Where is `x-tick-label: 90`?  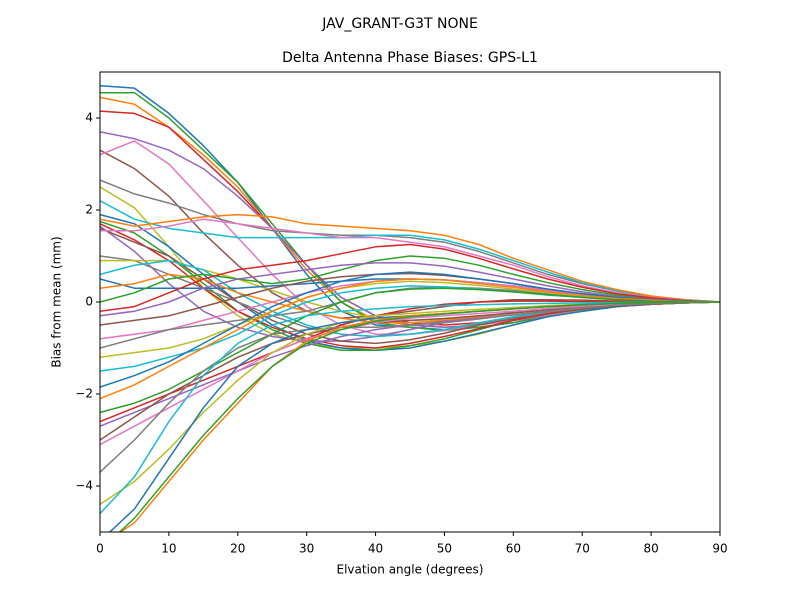
x-tick-label: 90 is located at coordinates (719, 549).